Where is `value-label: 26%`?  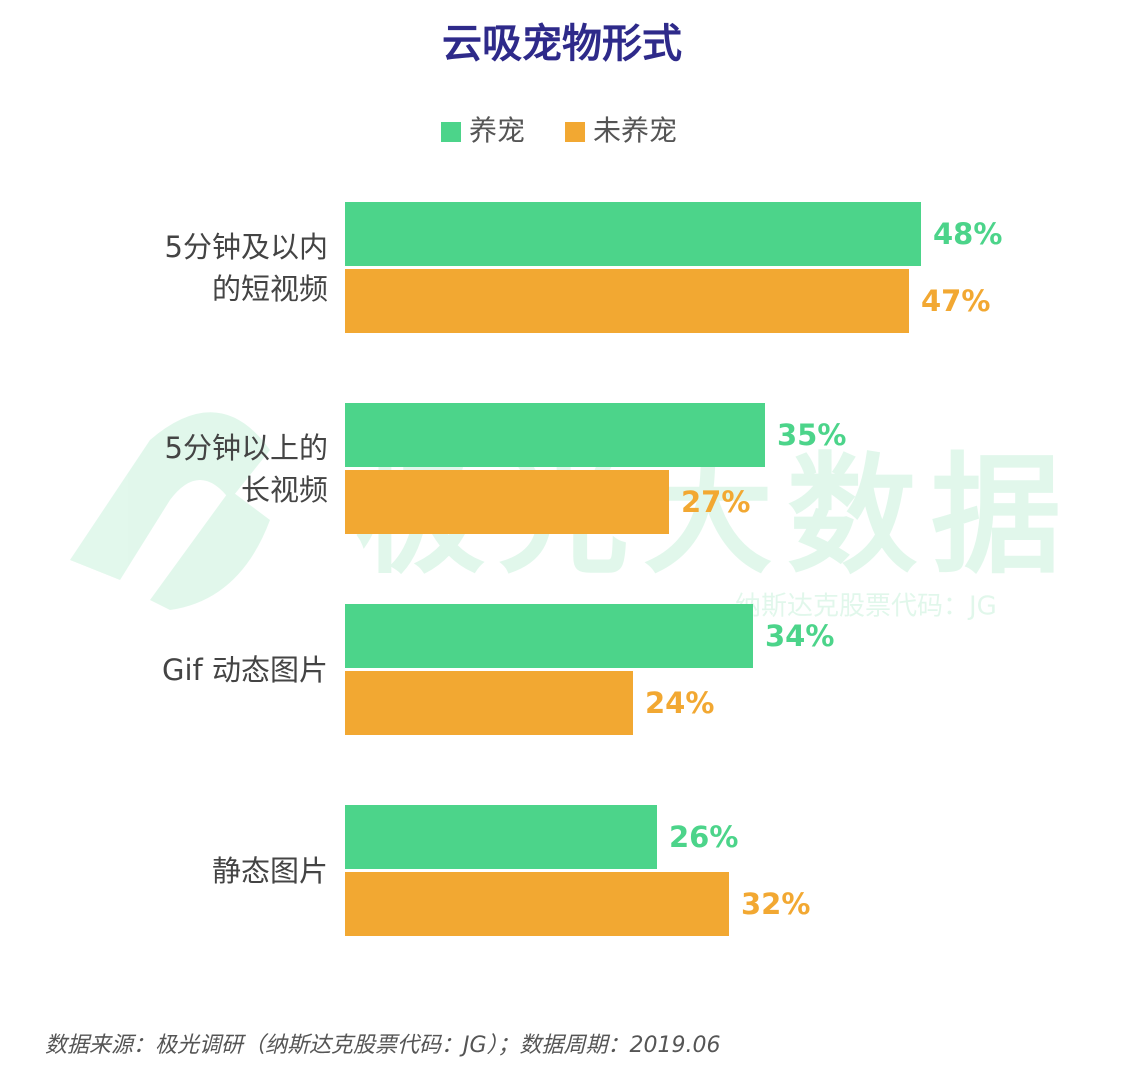 value-label: 26% is located at coordinates (703, 837).